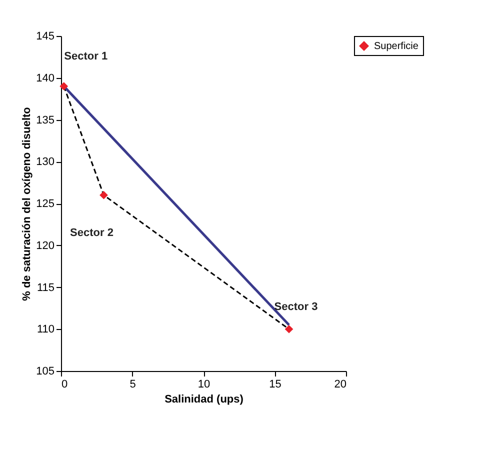 The image size is (489, 452). I want to click on x-tick-label: 0, so click(65, 384).